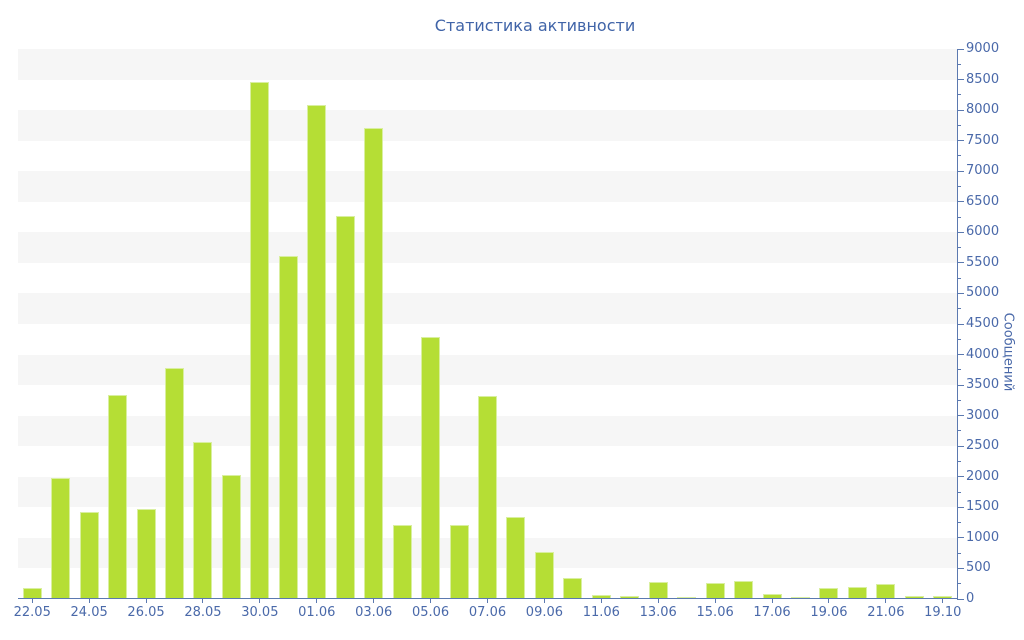 This screenshot has width=1024, height=640. What do you see at coordinates (601, 596) in the screenshot?
I see `bar-11.06` at bounding box center [601, 596].